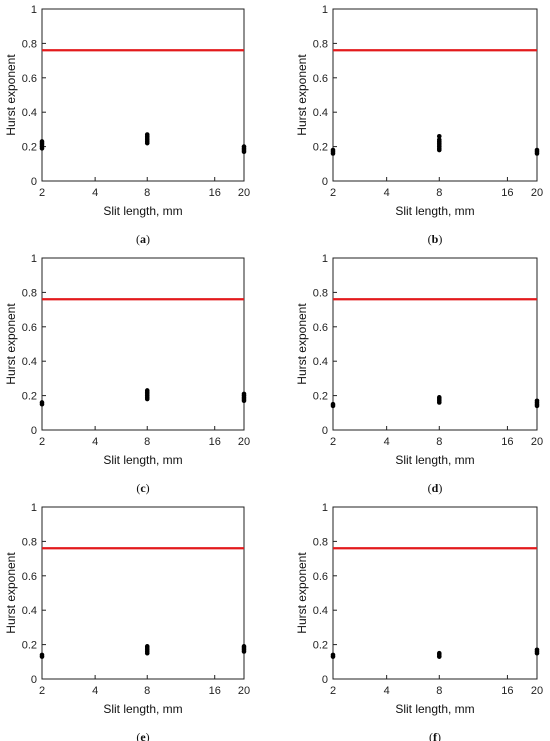 The width and height of the screenshot is (550, 741). Describe the element at coordinates (142, 735) in the screenshot. I see `panel-label: (e)` at that location.